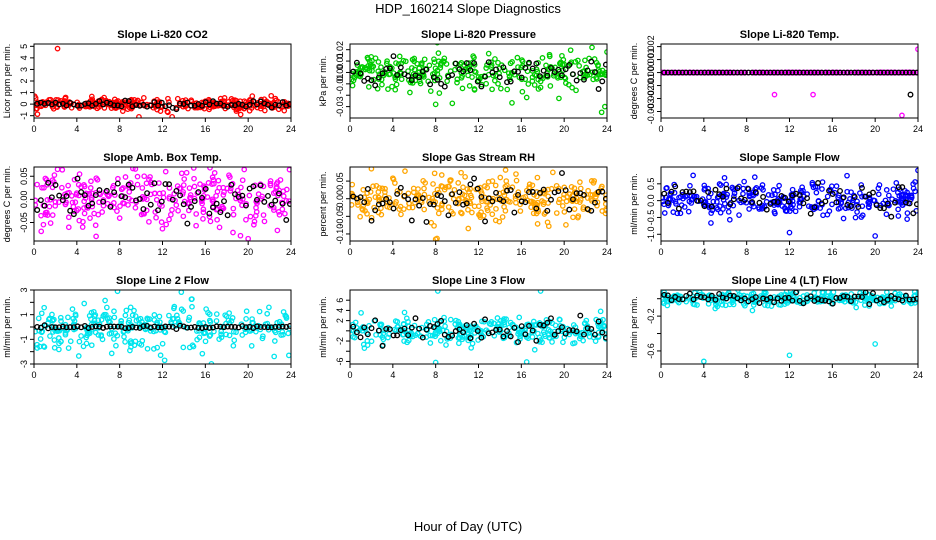 The height and width of the screenshot is (540, 936). I want to click on x-tick-label: 8, so click(119, 252).